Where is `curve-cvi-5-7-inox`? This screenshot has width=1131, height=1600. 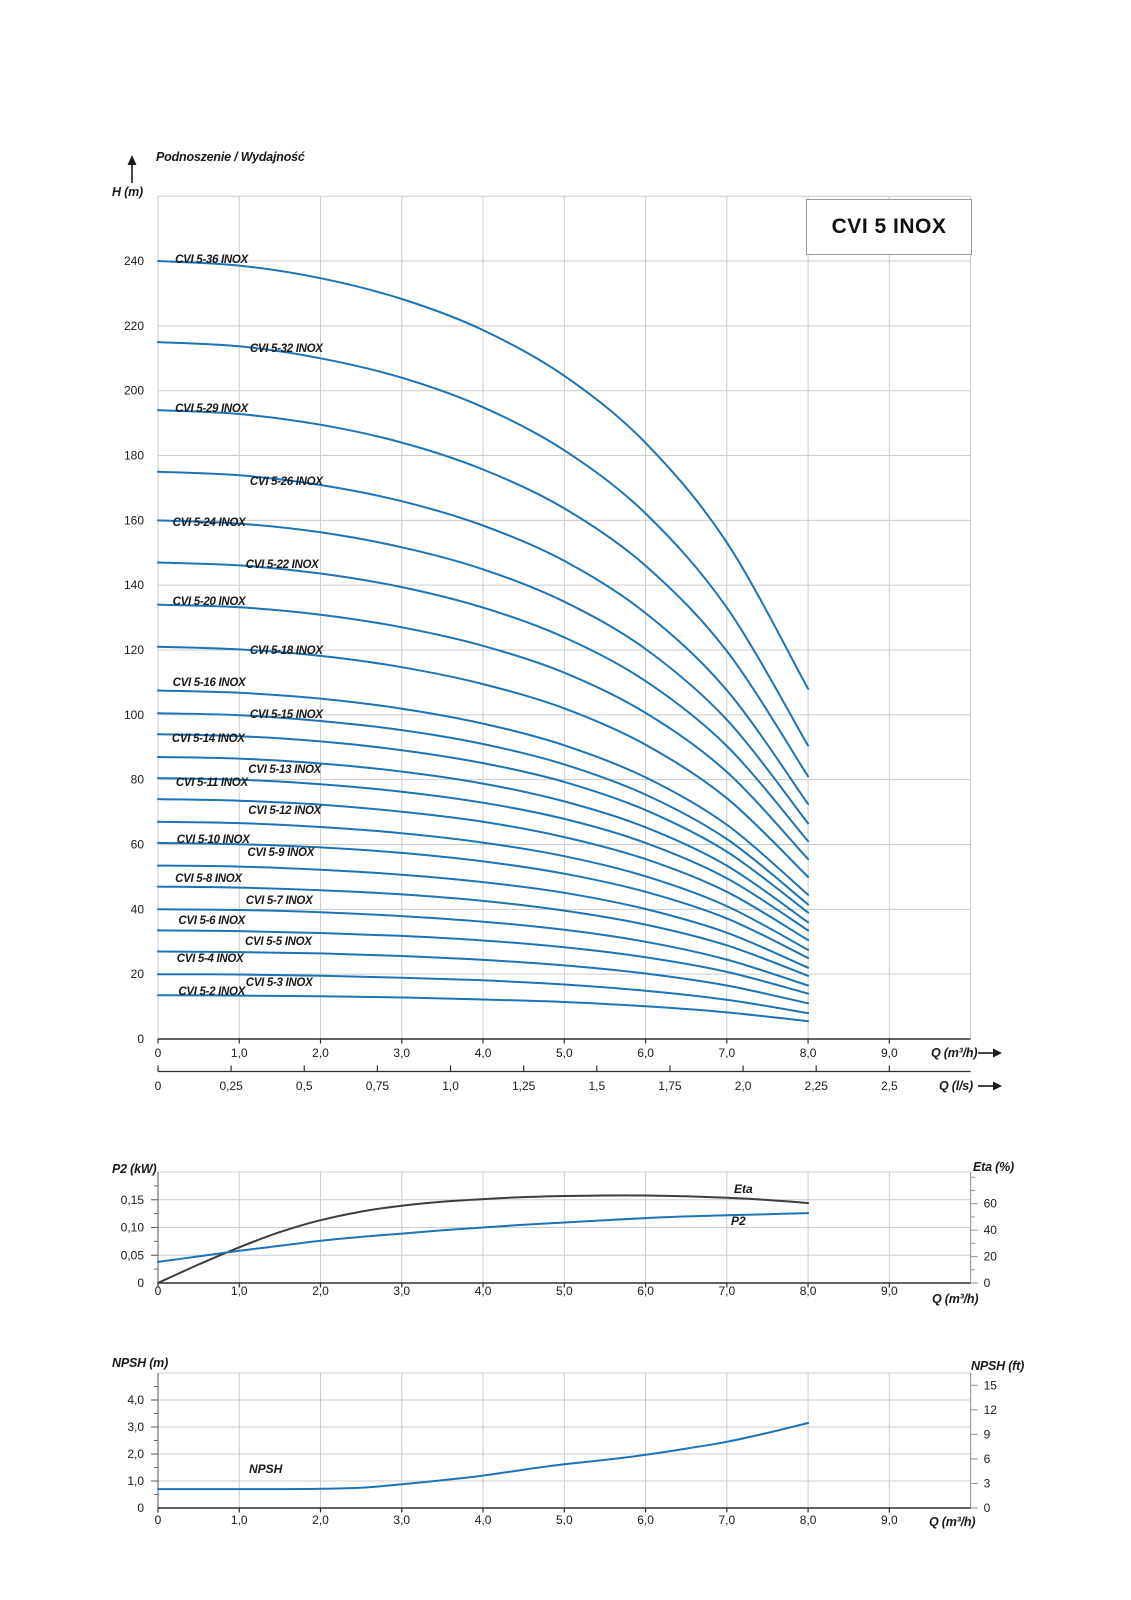 curve-cvi-5-7-inox is located at coordinates (483, 931).